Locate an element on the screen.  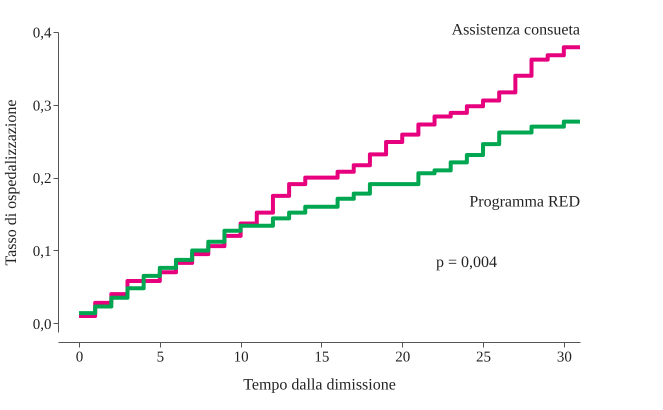
x-tick-label: 15 is located at coordinates (322, 358).